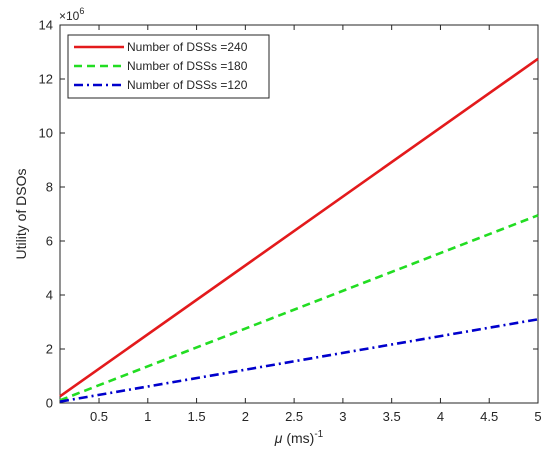  I want to click on y-tick-label: 2, so click(49, 349).